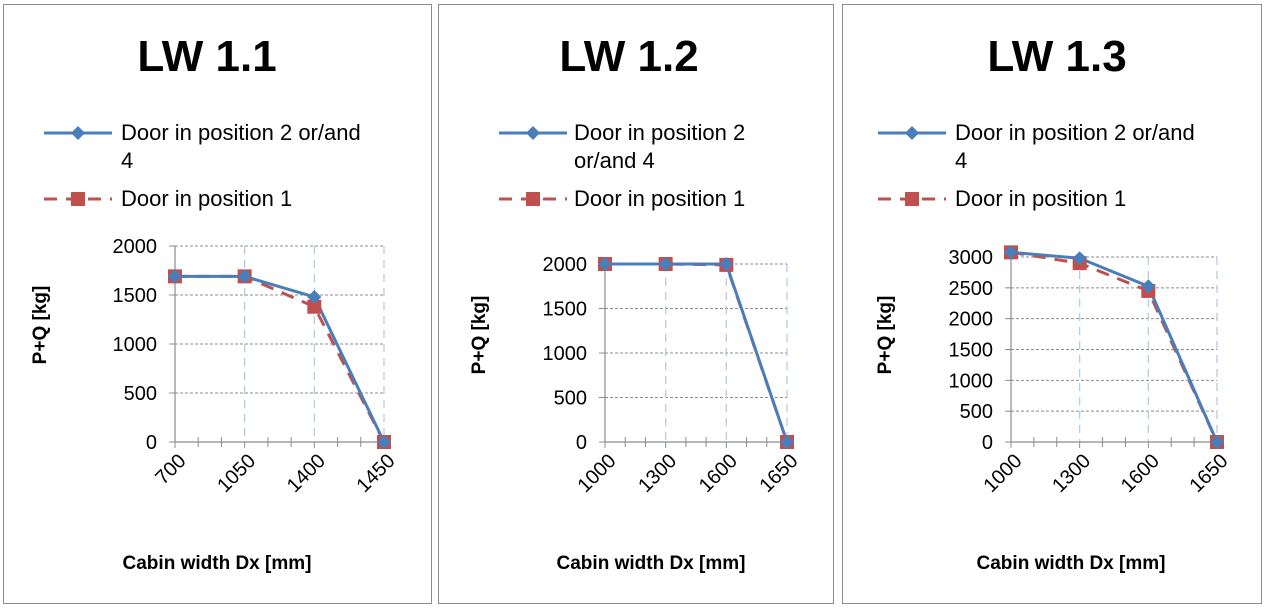 The image size is (1267, 608). Describe the element at coordinates (659, 132) in the screenshot. I see `legend-label: Door in position 2` at that location.